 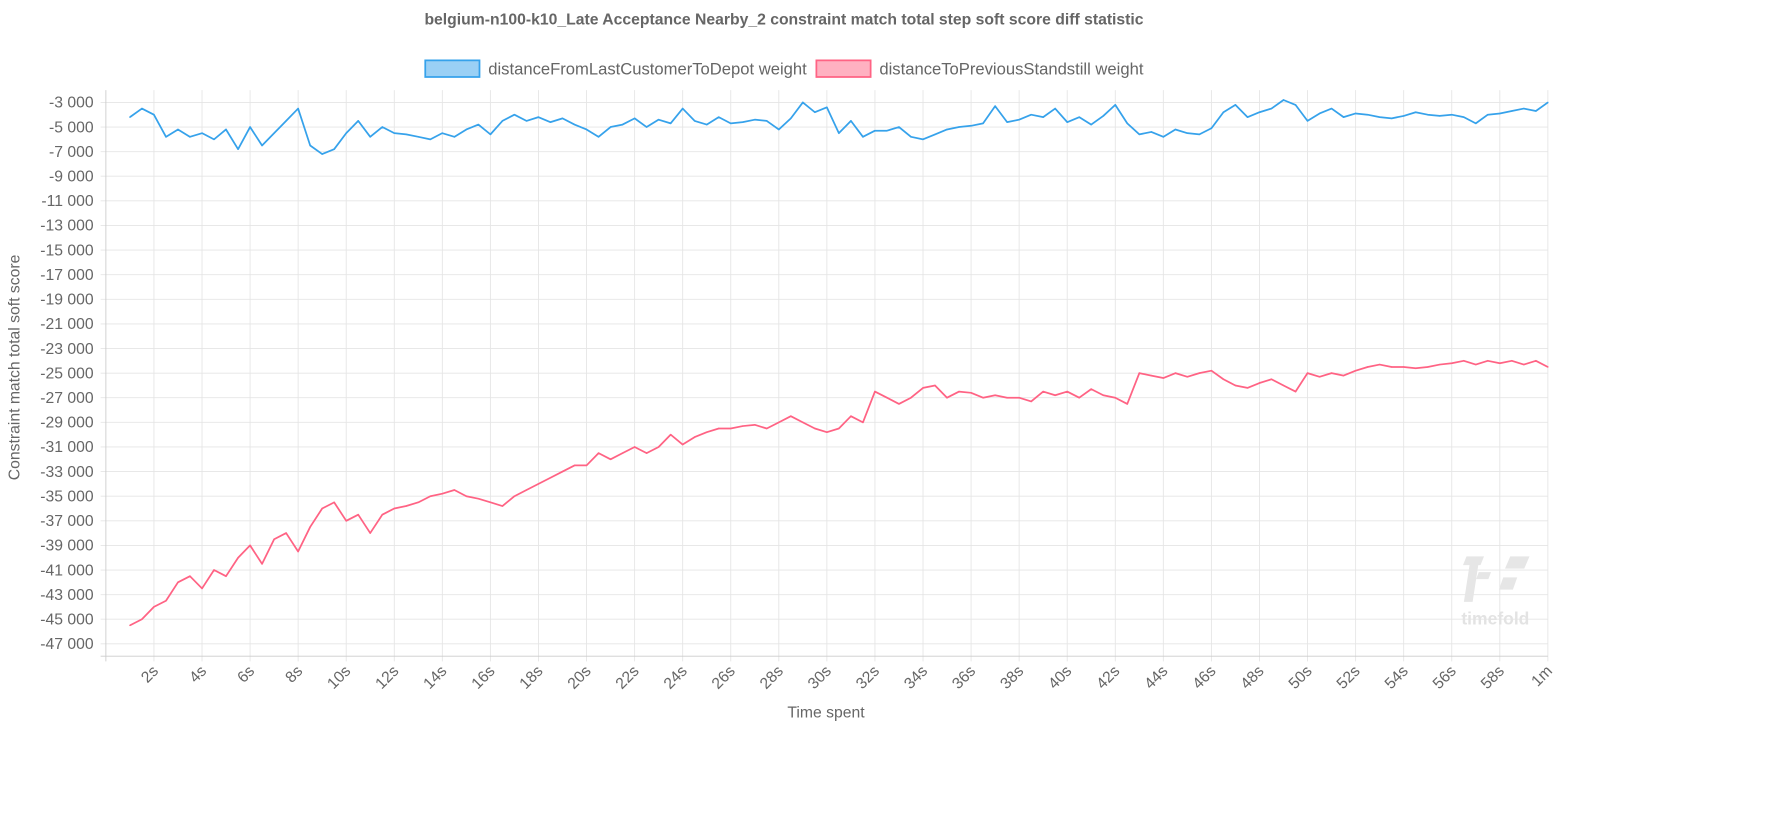 What do you see at coordinates (1541, 676) in the screenshot?
I see `x-tick-label: 1m` at bounding box center [1541, 676].